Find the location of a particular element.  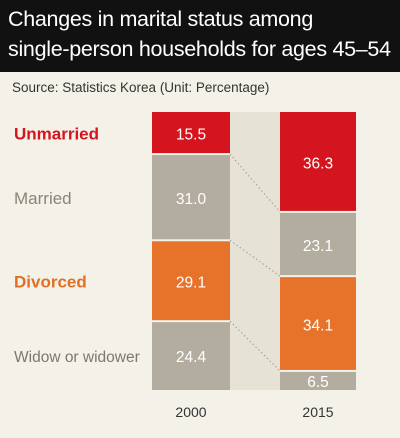

legend-label: Widow or widower is located at coordinates (77, 357).